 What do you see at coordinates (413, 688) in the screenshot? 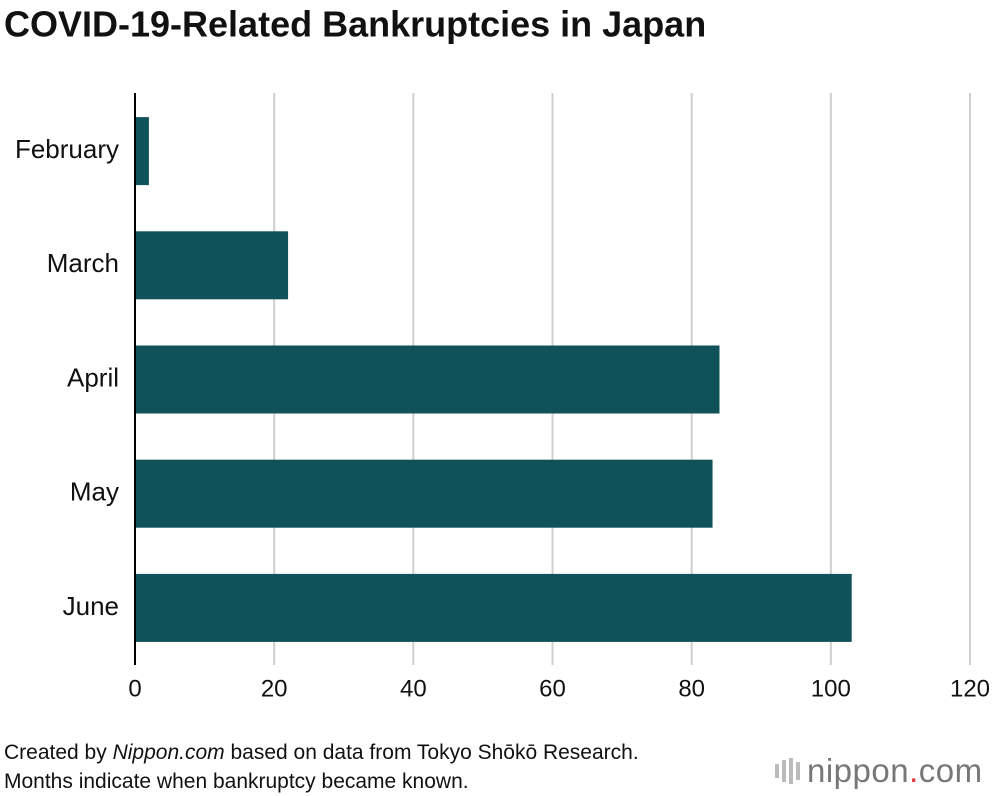
I see `x-tick-label: 40` at bounding box center [413, 688].